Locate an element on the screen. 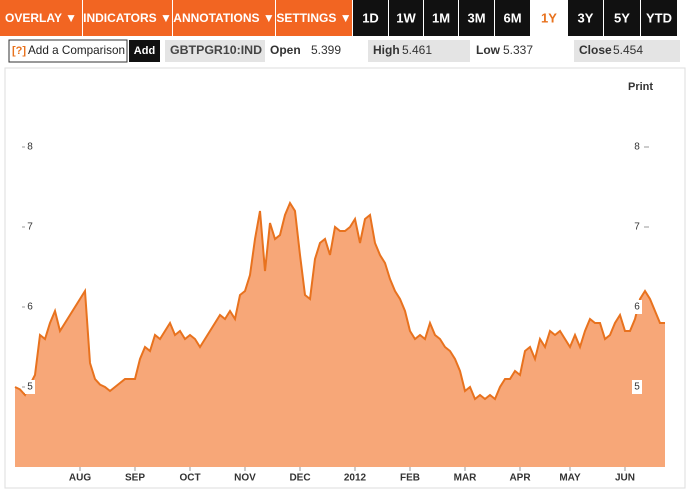  menu-label: ANNOTATIONS ▼ is located at coordinates (223, 18).